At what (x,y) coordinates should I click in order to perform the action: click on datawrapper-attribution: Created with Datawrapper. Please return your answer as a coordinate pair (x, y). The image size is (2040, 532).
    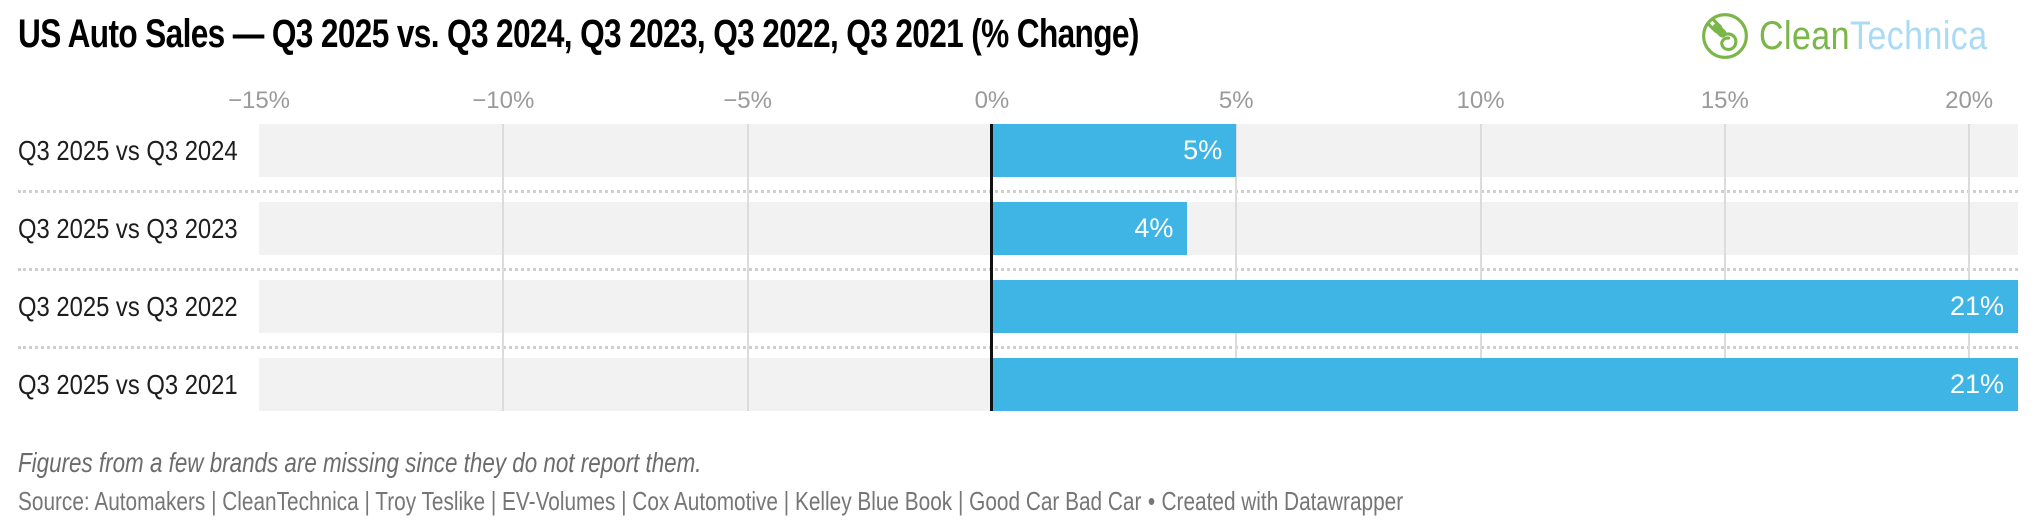
    Looking at the image, I should click on (1282, 501).